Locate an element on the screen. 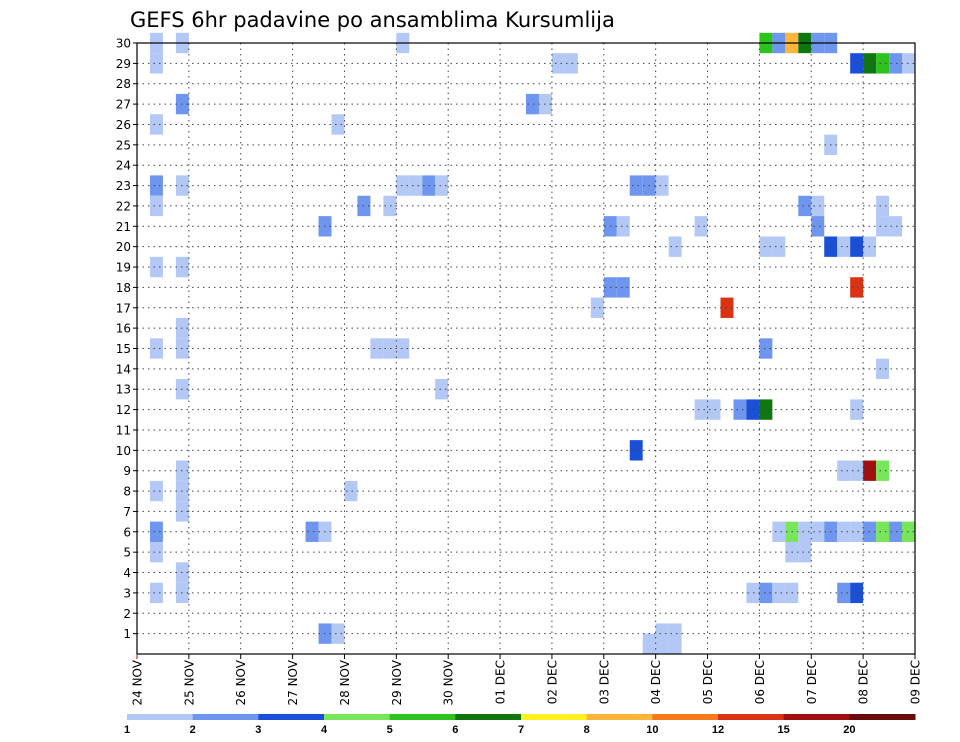 The image size is (960, 742). y-tick-label: 1 is located at coordinates (127, 634).